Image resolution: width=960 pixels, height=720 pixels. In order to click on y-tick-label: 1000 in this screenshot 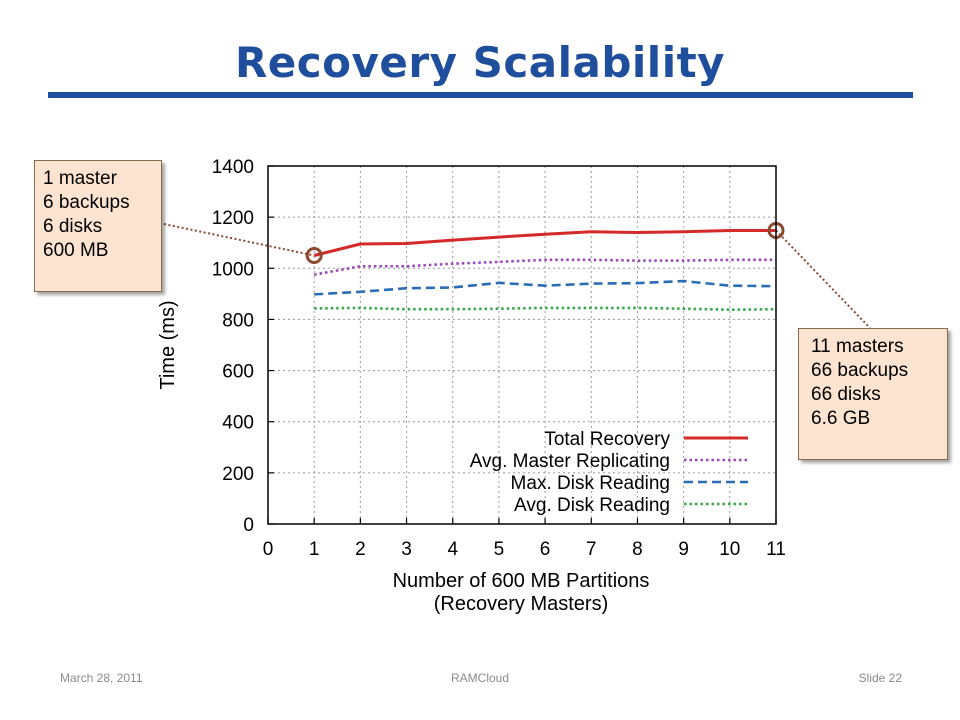, I will do `click(233, 269)`.